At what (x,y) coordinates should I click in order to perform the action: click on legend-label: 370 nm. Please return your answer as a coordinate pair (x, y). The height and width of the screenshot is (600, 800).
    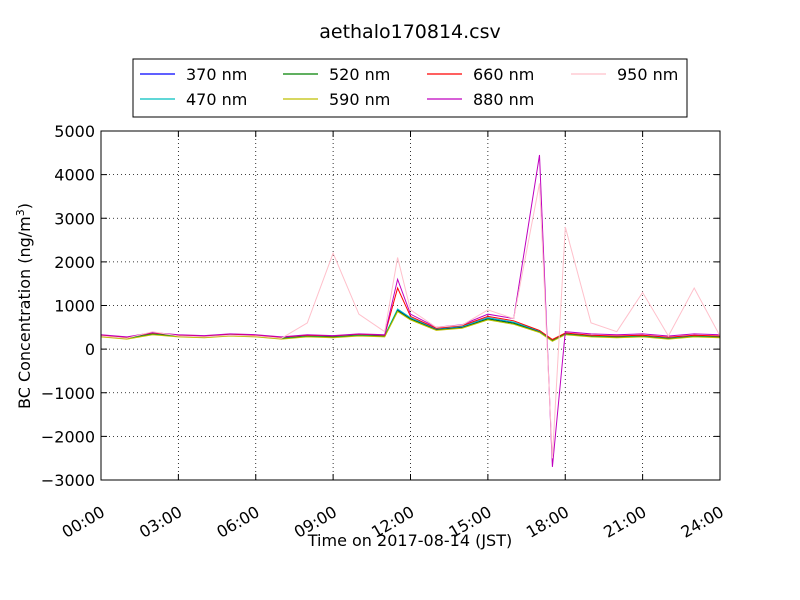
    Looking at the image, I should click on (216, 74).